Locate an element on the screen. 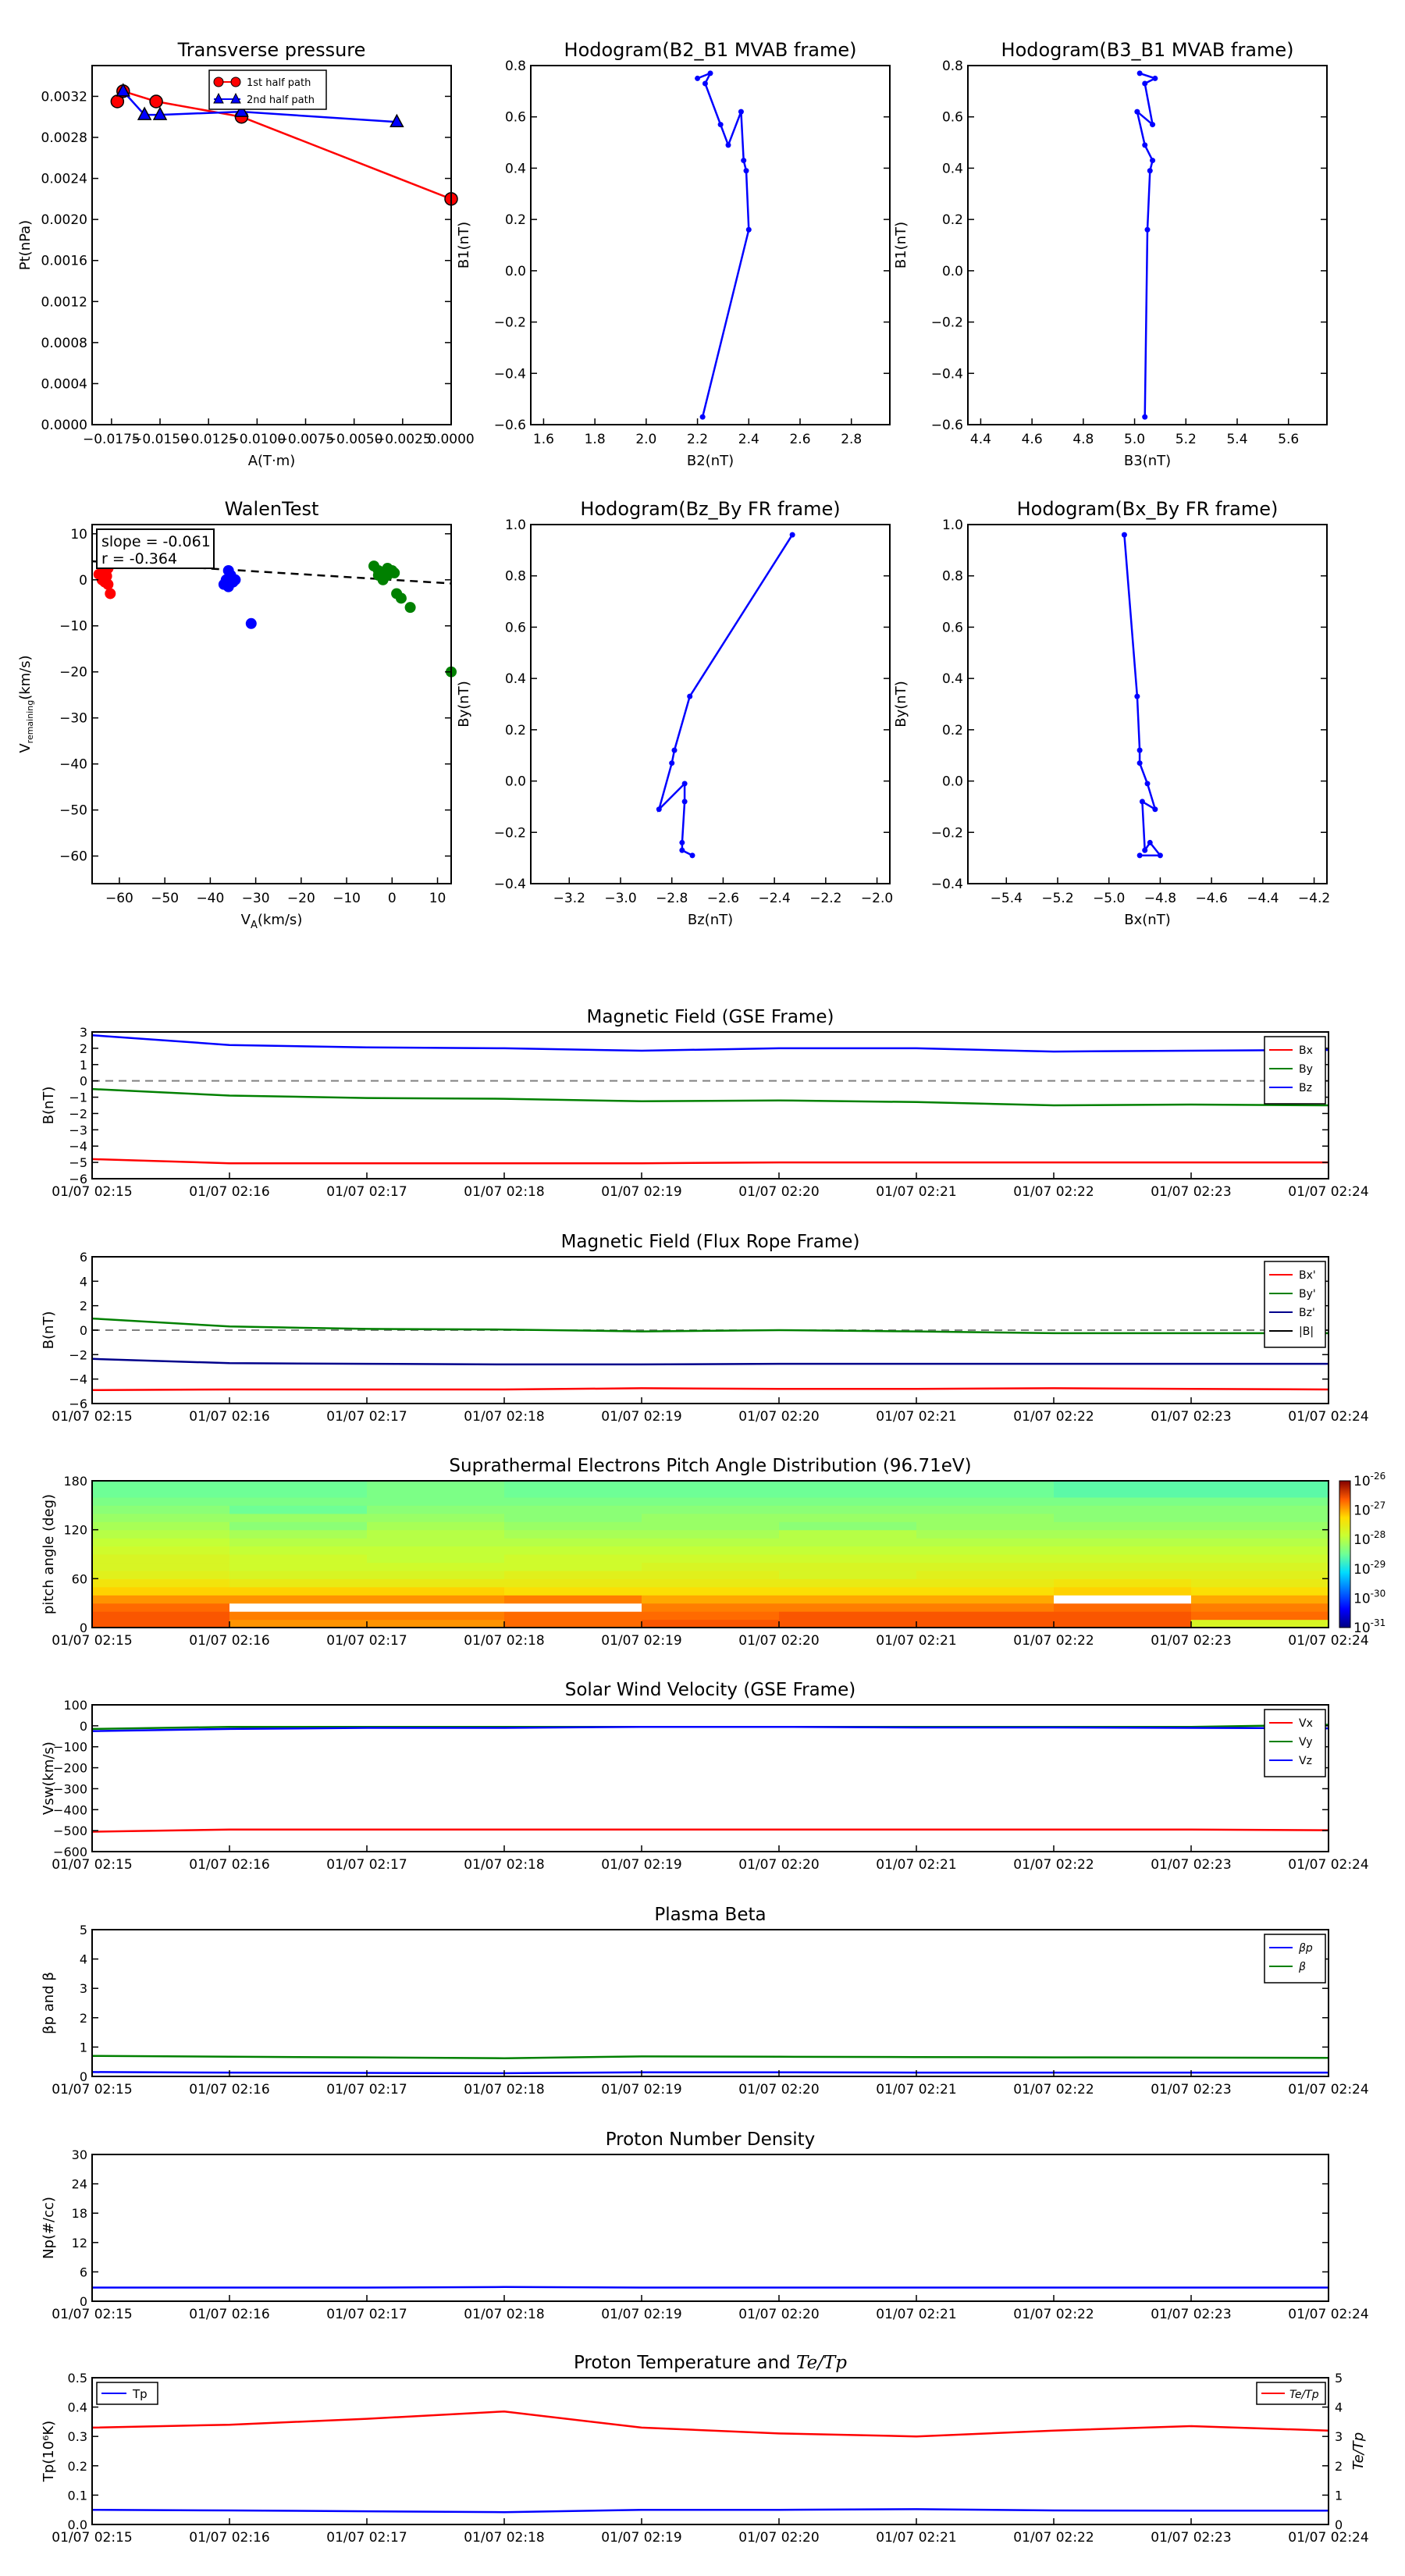 The image size is (1405, 2576). chart-title: Proton Temperature and Te/Tp is located at coordinates (711, 2363).